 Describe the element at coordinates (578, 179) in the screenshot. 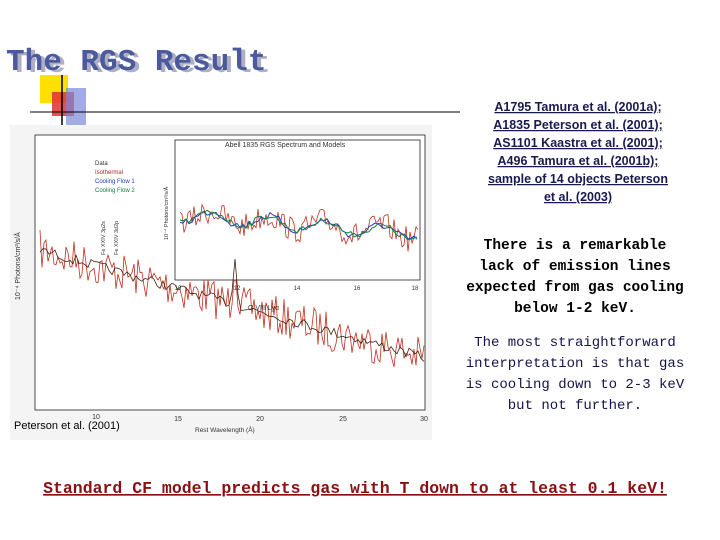

I see `reference: sample of 14 objects Peterson` at that location.